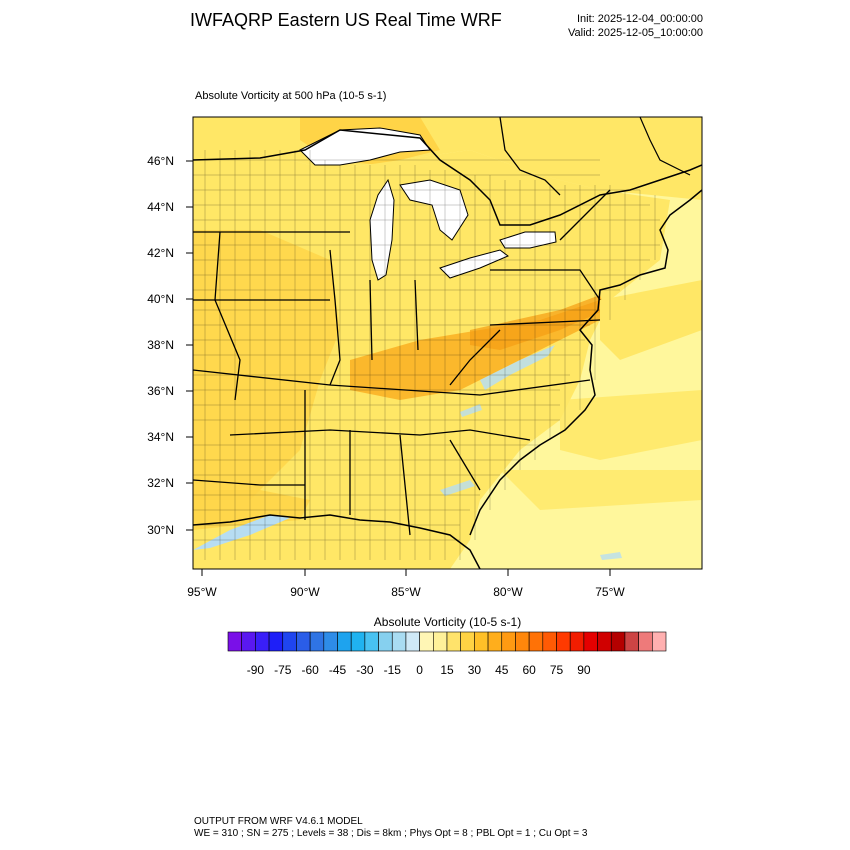 This screenshot has height=850, width=850. Describe the element at coordinates (651, 320) in the screenshot. I see `field-atlantic-band1` at that location.